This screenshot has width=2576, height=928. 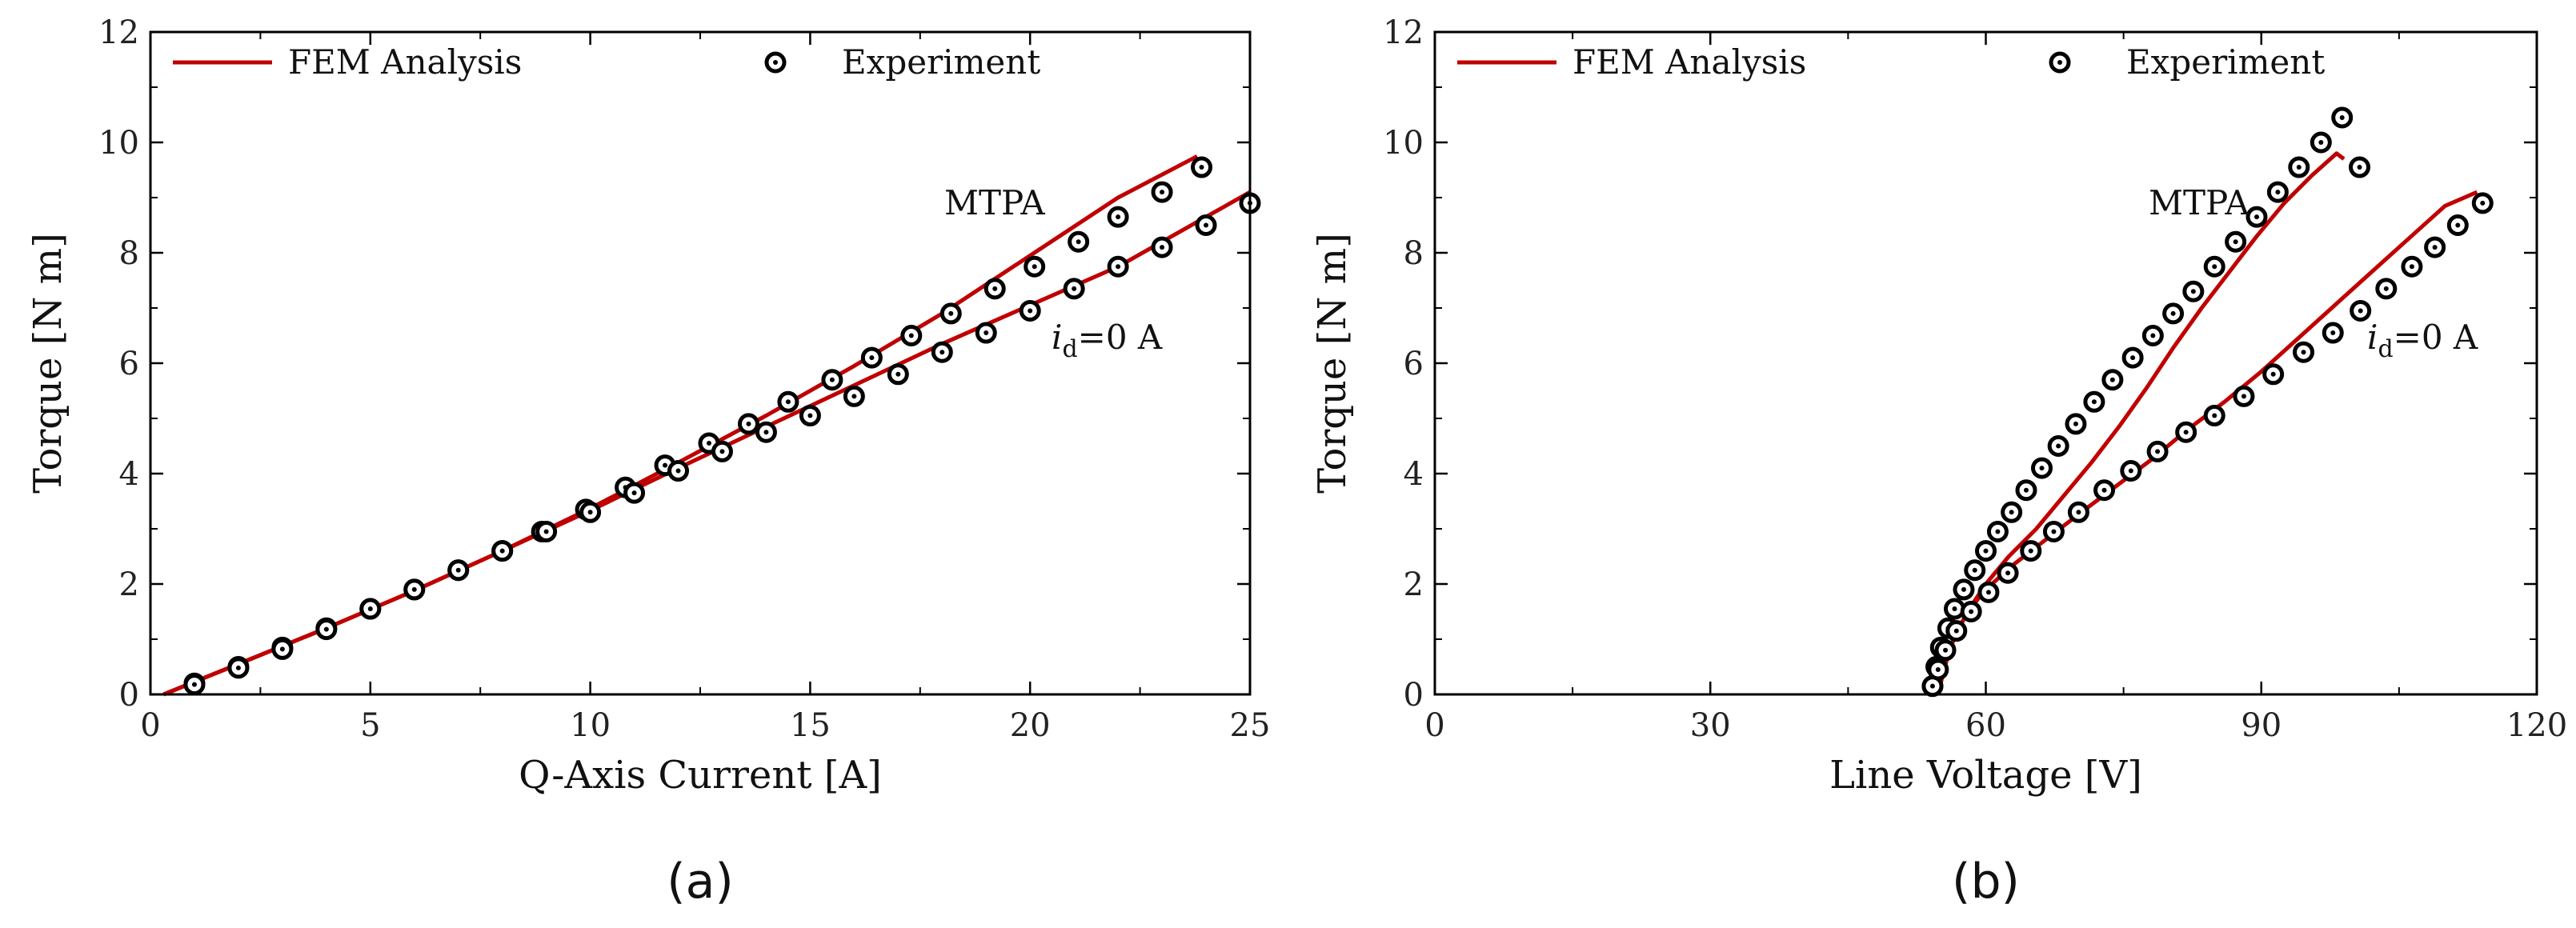 I want to click on annotation-id-subscript: d, so click(x=1069, y=349).